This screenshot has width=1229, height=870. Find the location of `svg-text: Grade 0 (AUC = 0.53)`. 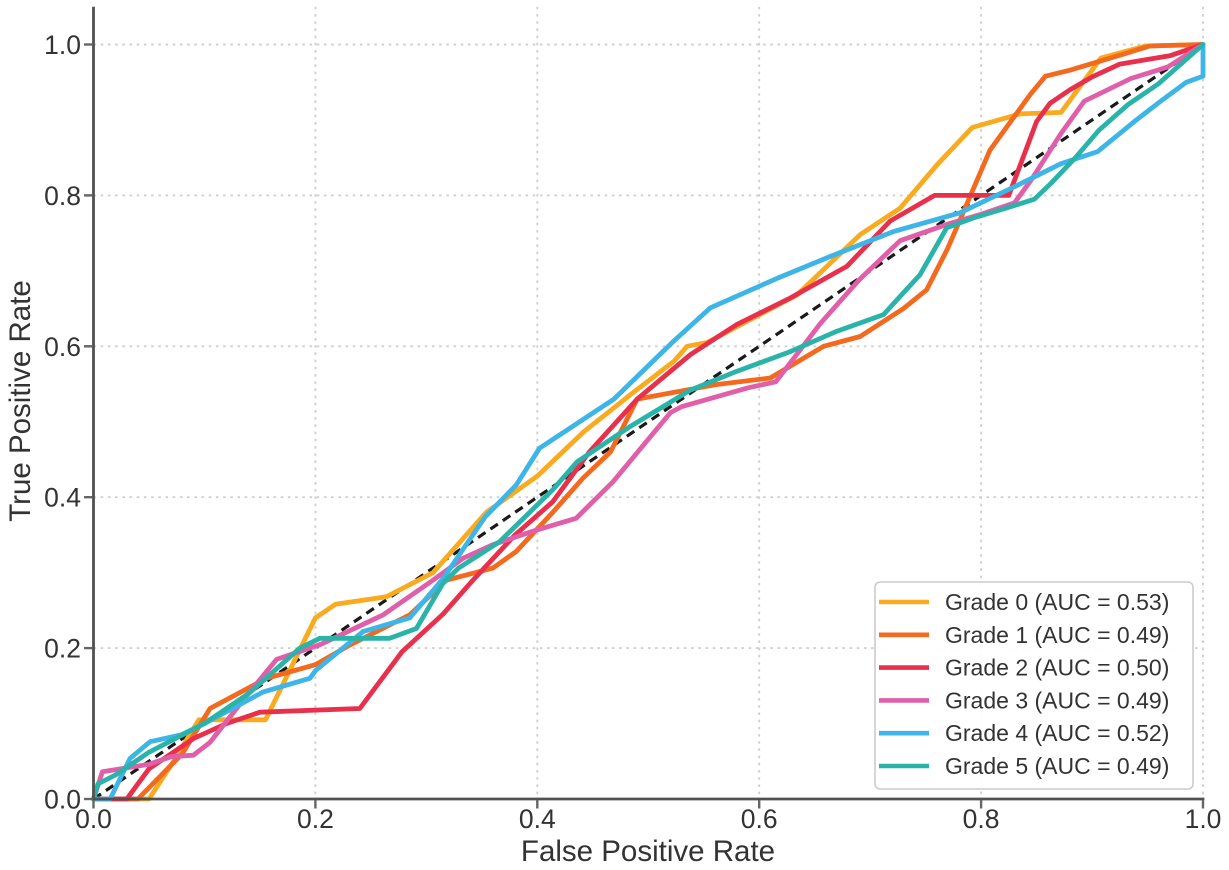

svg-text: Grade 0 (AUC = 0.53) is located at coordinates (1057, 602).